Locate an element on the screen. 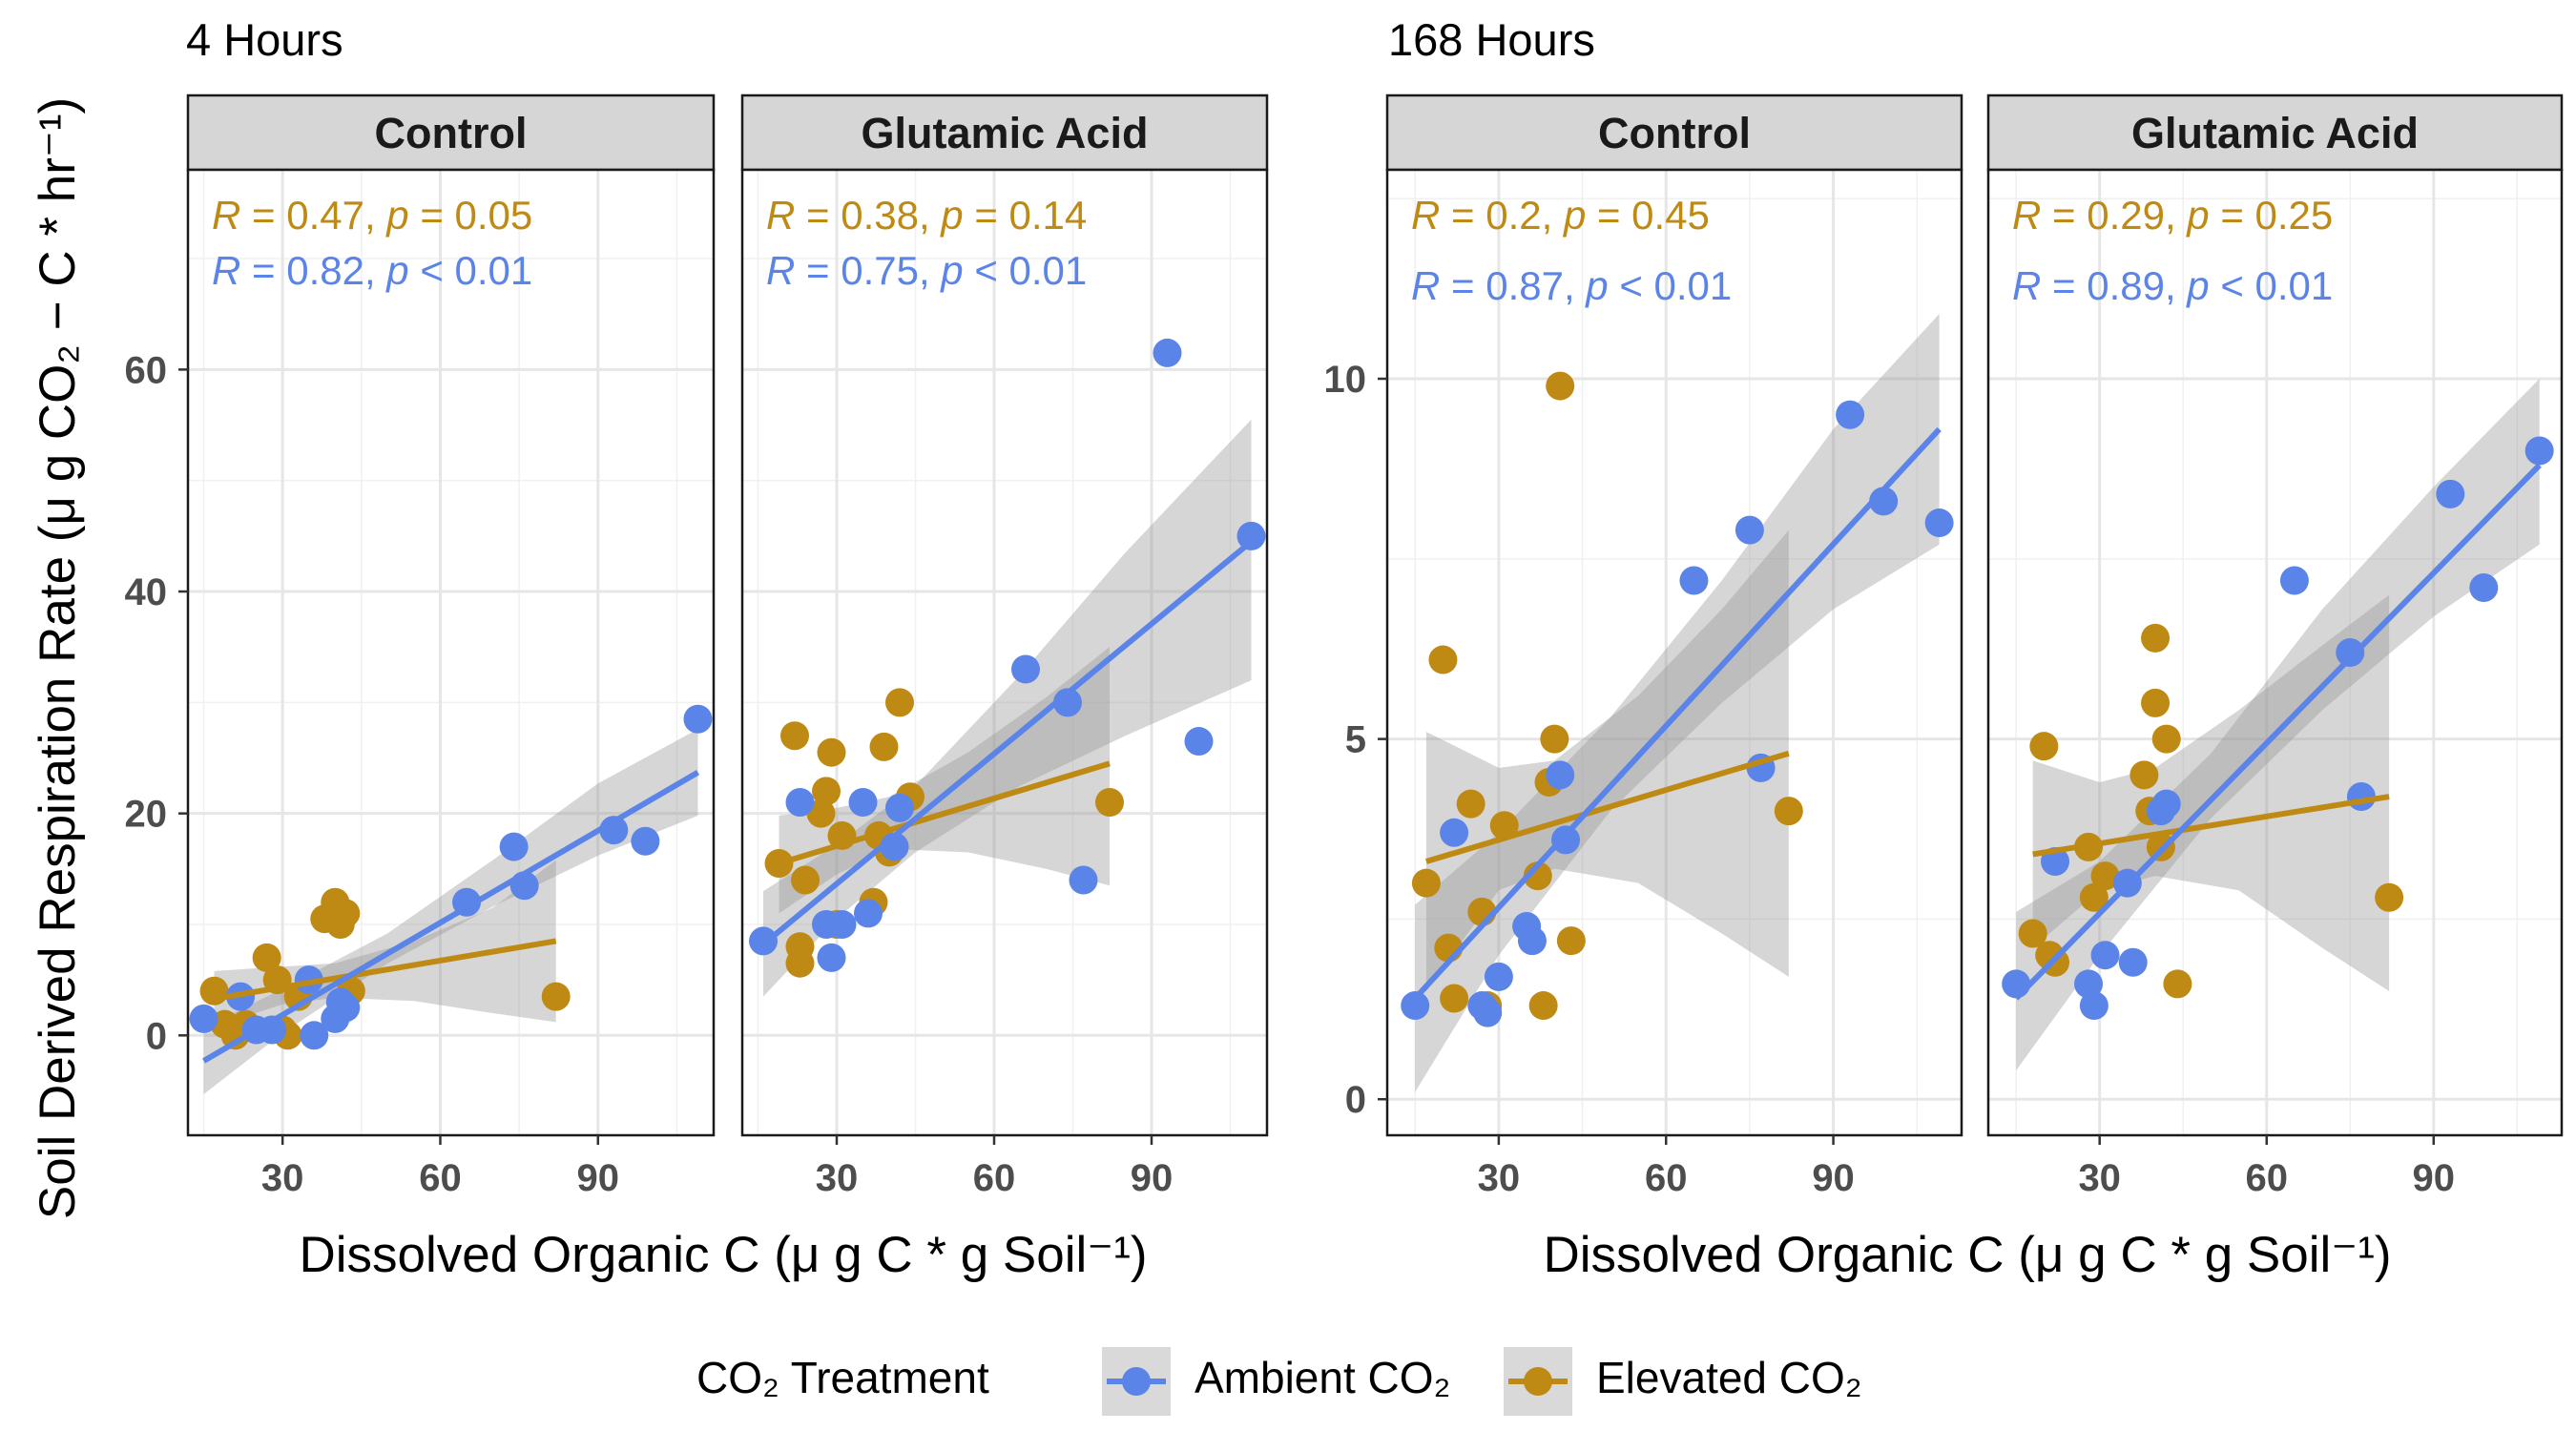  annotation-elevated: R = 0.47, p = 0.05 is located at coordinates (372, 215).